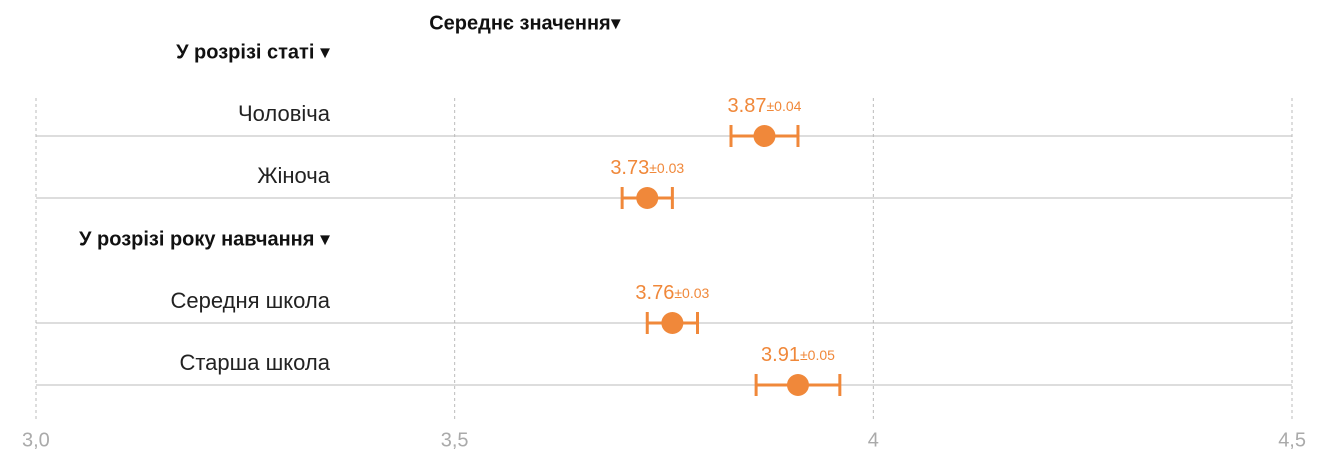  I want to click on x-tick-label: 3,5, so click(455, 440).